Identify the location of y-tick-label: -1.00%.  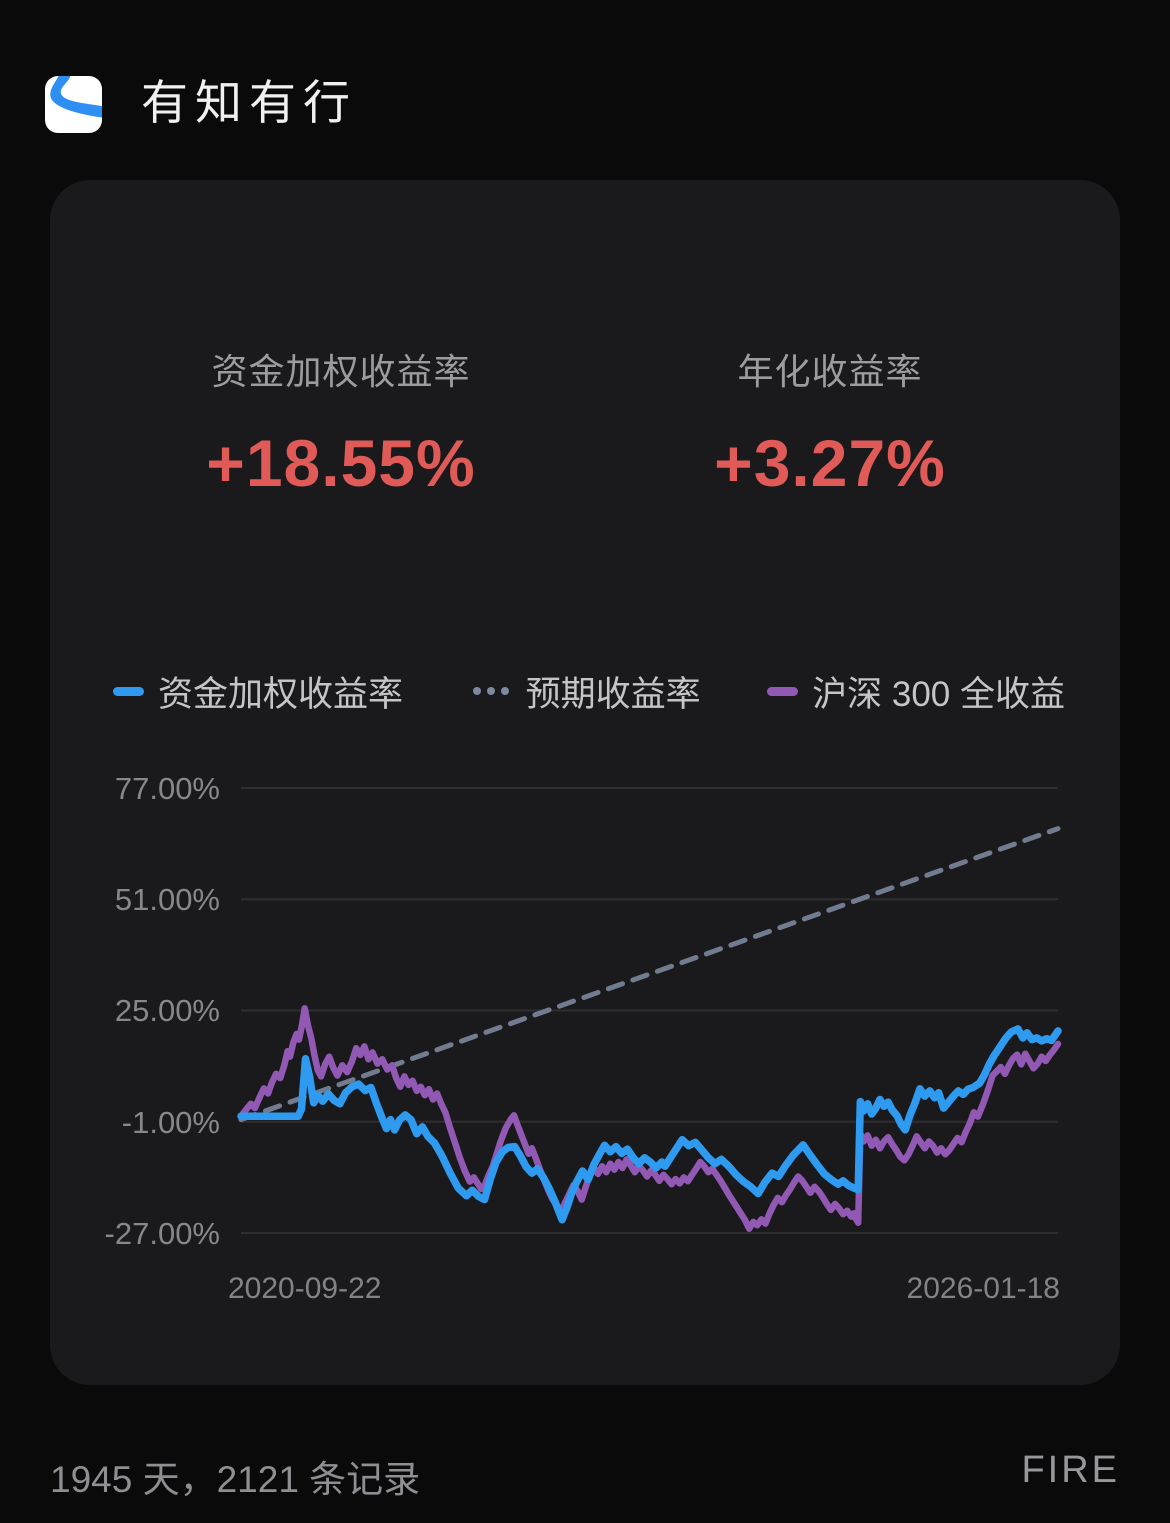
(171, 1122).